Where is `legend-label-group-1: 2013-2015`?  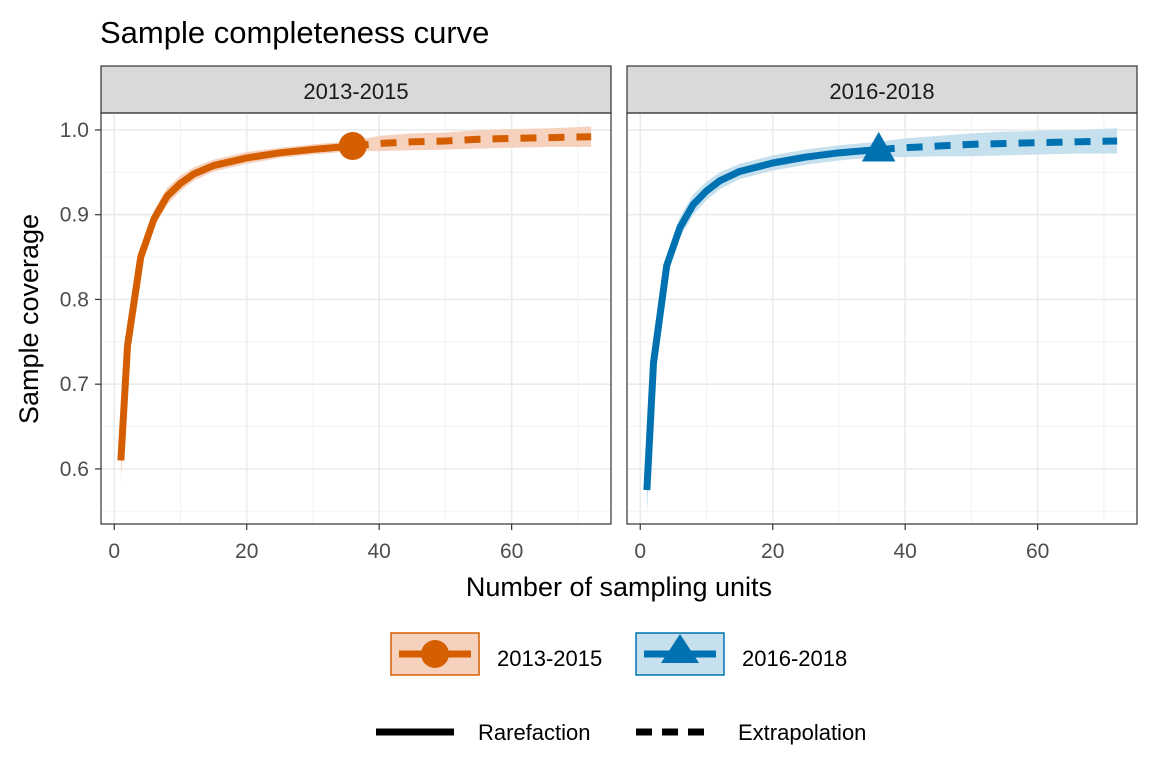
legend-label-group-1: 2013-2015 is located at coordinates (549, 658).